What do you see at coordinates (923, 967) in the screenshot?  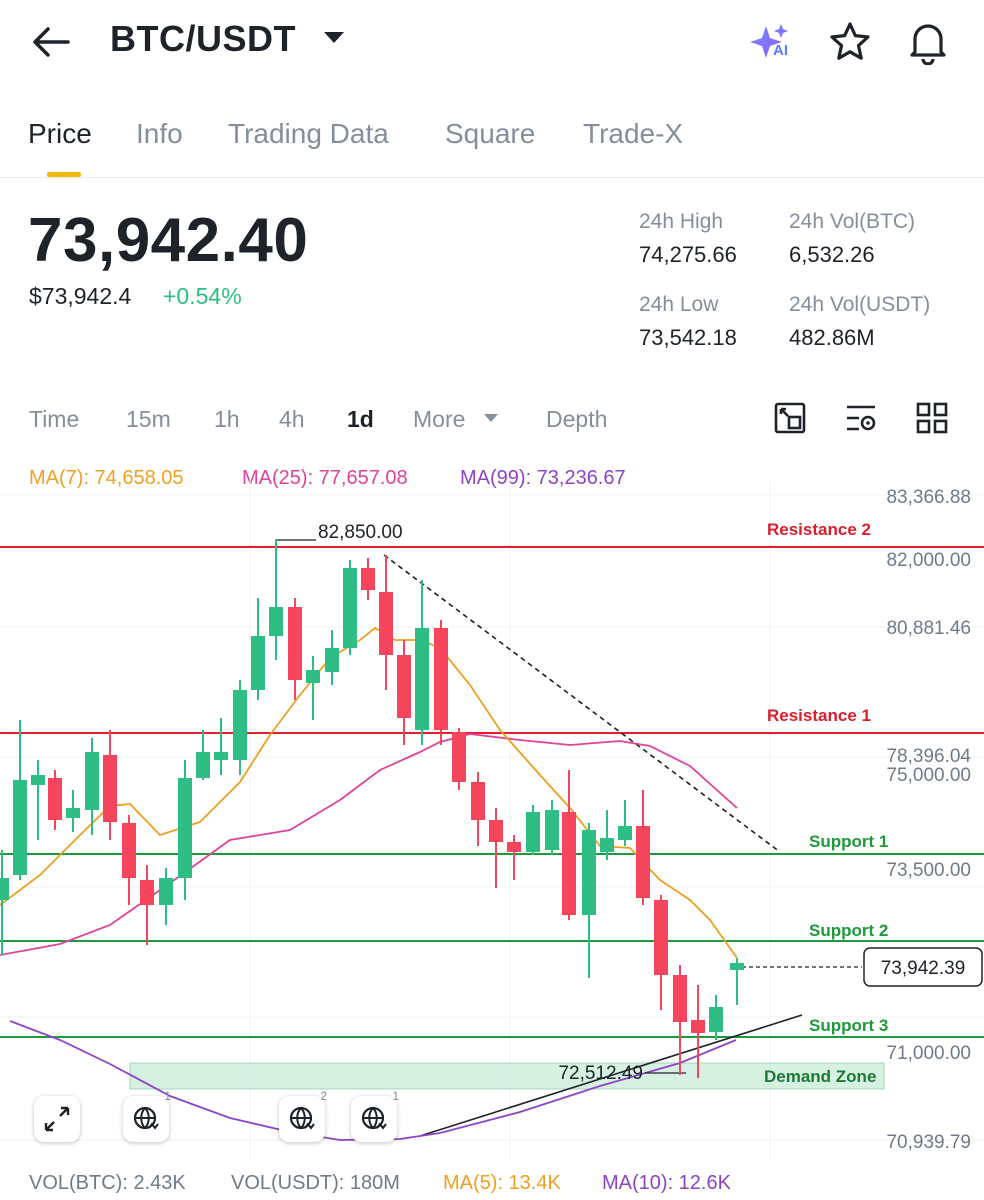 I see `current-price-tag-box` at bounding box center [923, 967].